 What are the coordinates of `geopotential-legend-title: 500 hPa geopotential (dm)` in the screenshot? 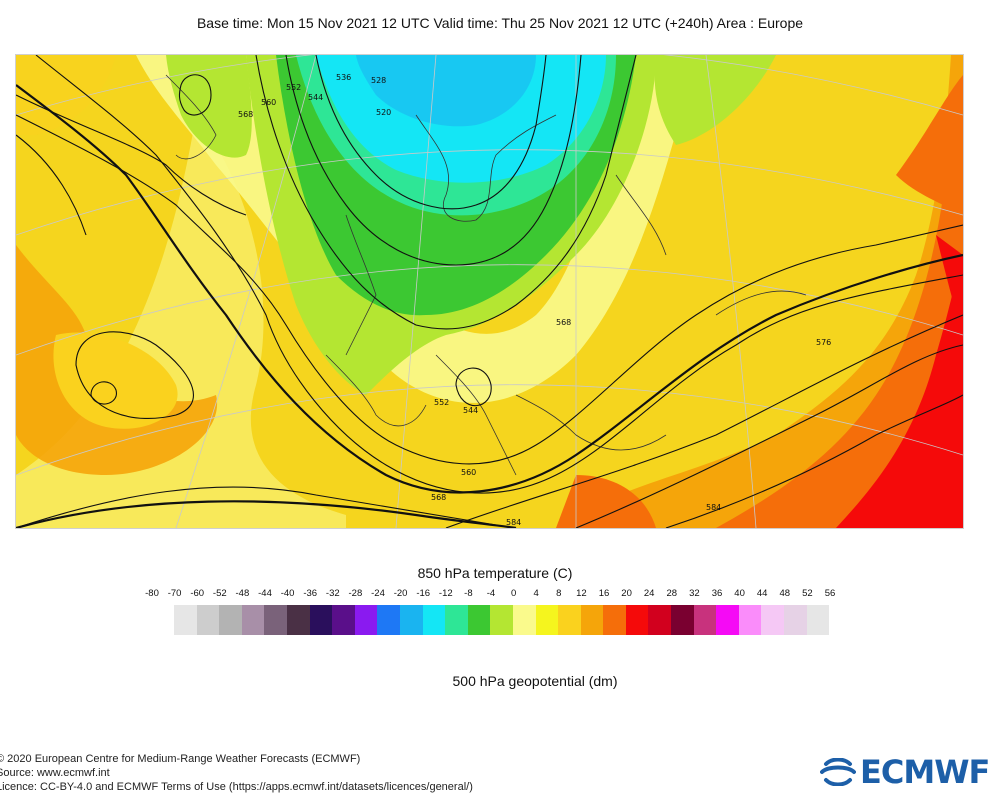 It's located at (535, 681).